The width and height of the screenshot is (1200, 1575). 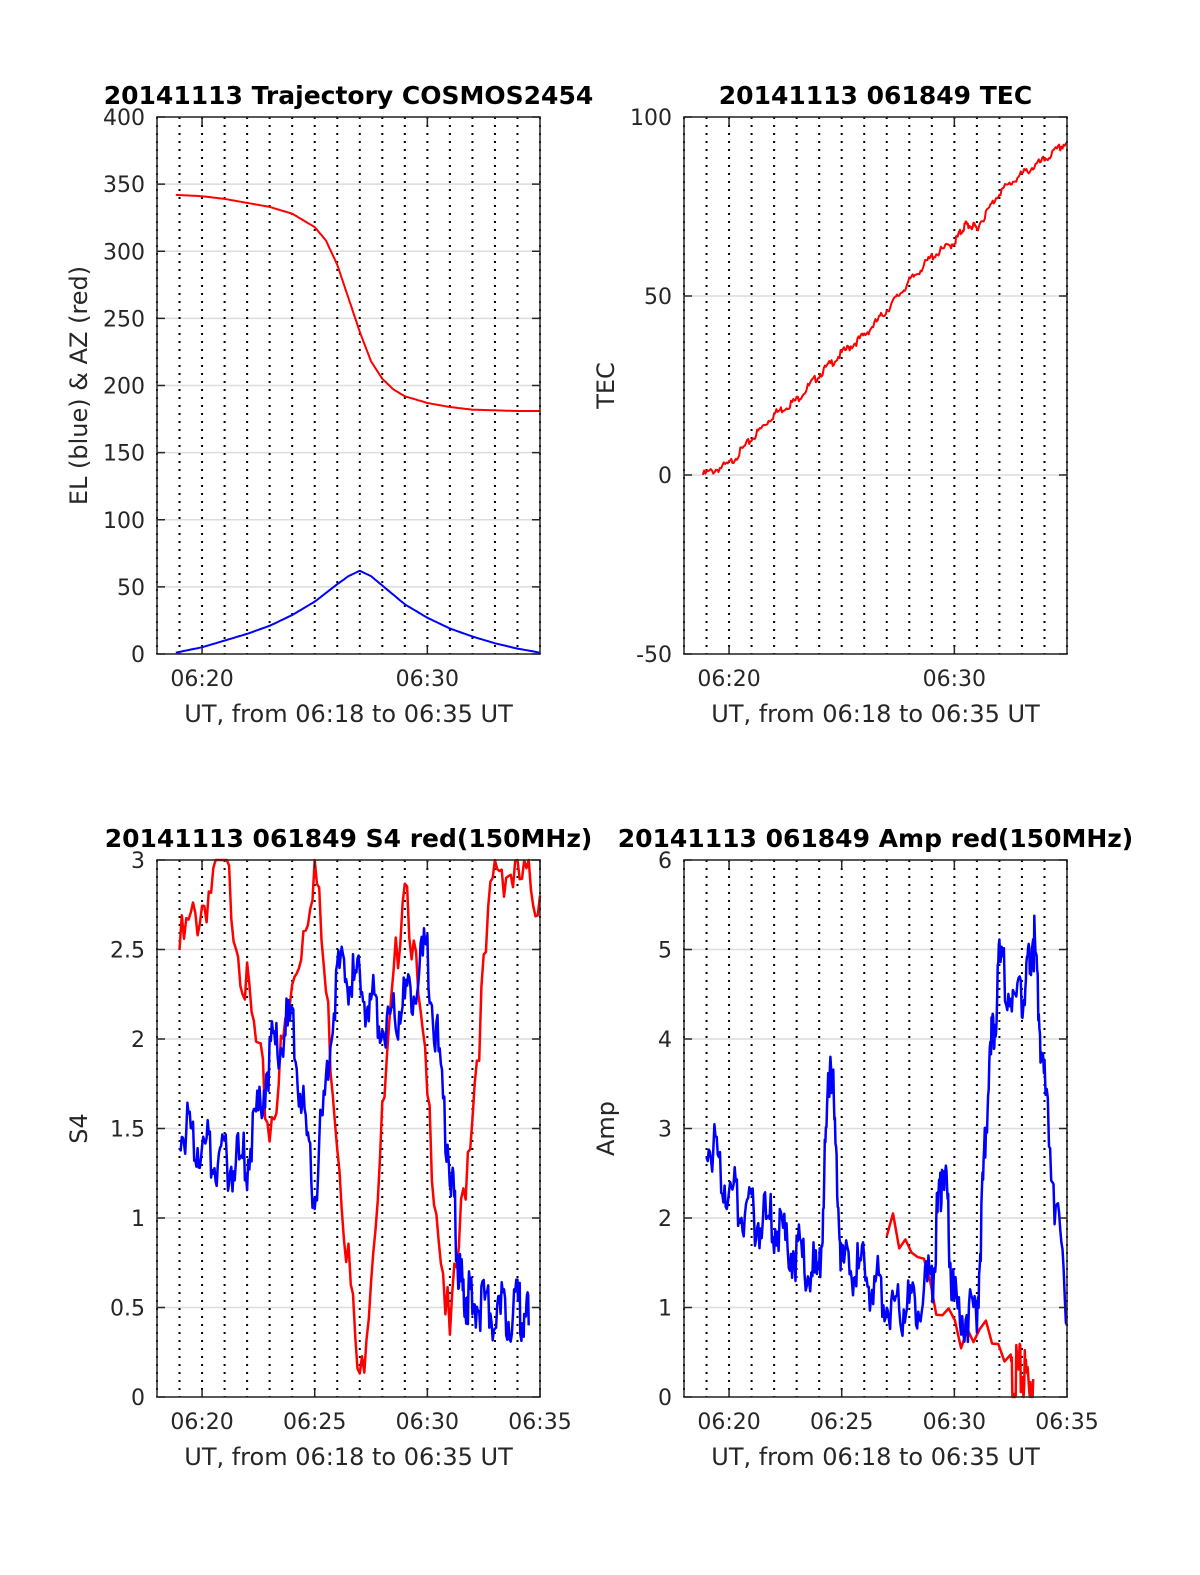 What do you see at coordinates (124, 454) in the screenshot?
I see `y-tick-label: 150` at bounding box center [124, 454].